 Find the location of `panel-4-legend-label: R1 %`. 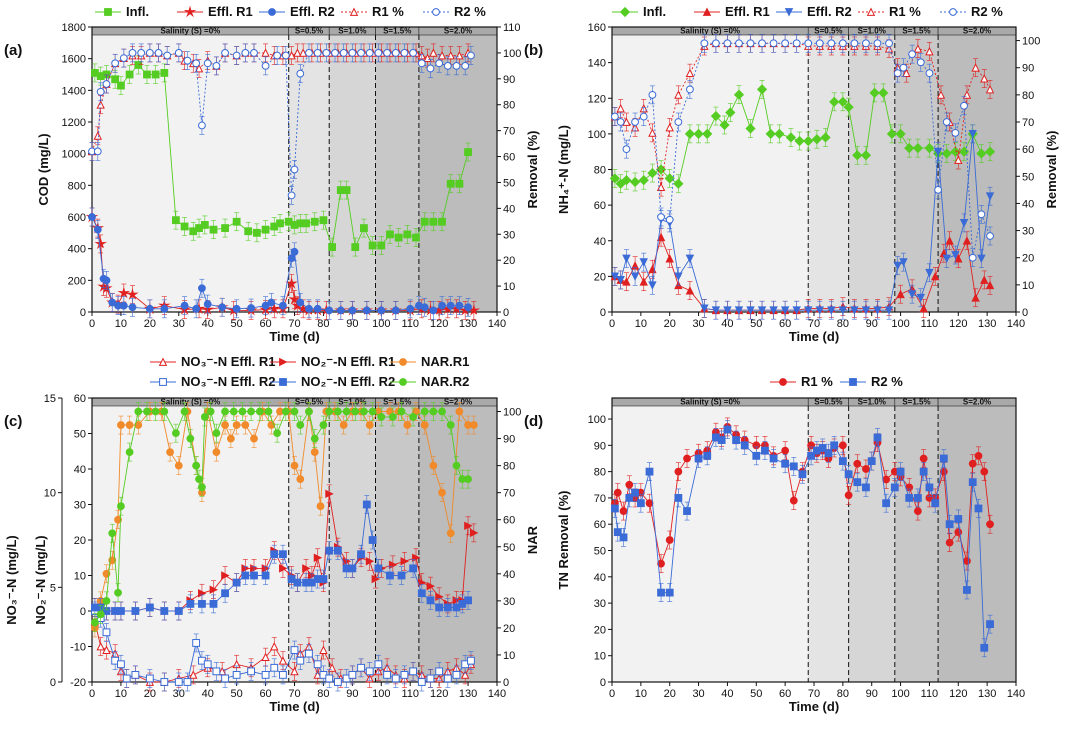

panel-4-legend-label: R1 % is located at coordinates (817, 381).